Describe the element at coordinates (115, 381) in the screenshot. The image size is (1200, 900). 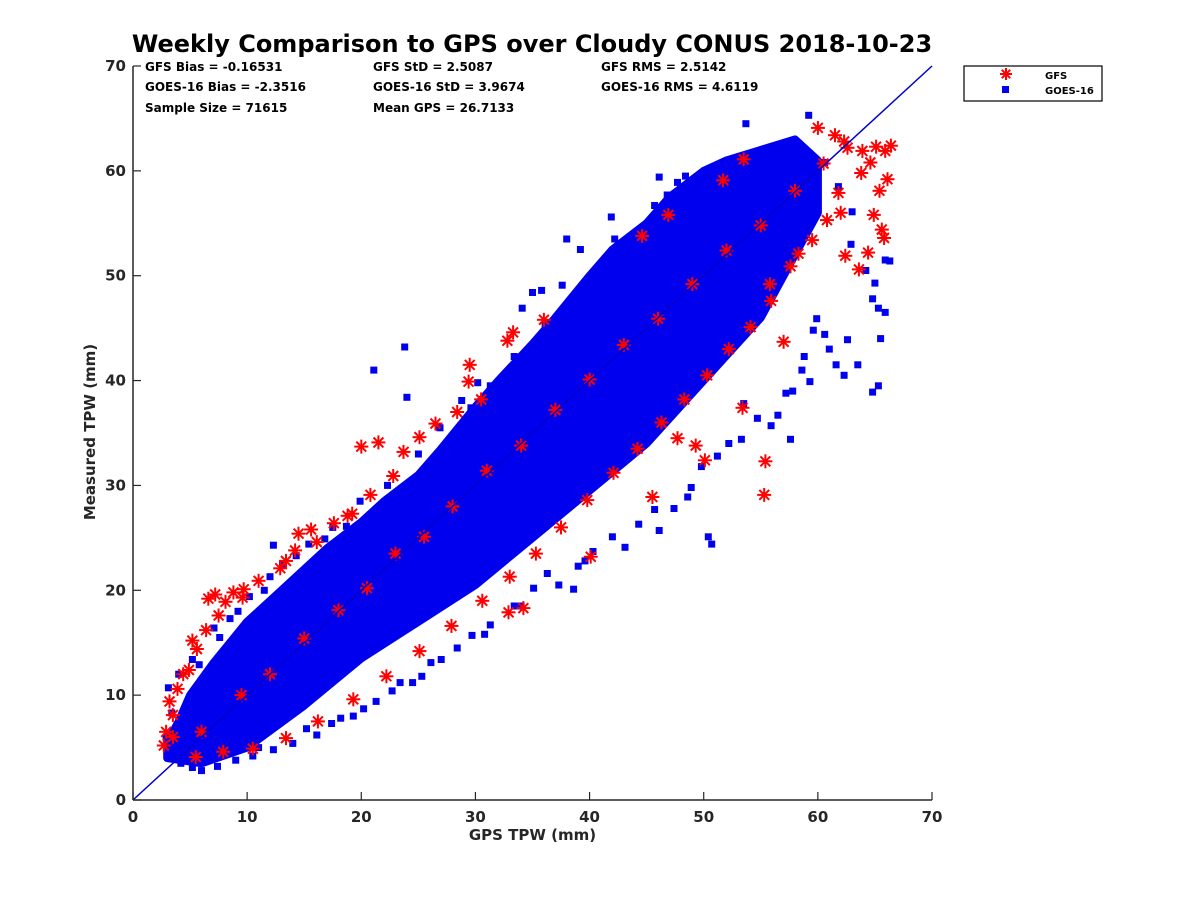
I see `y-tick-label: 40` at that location.